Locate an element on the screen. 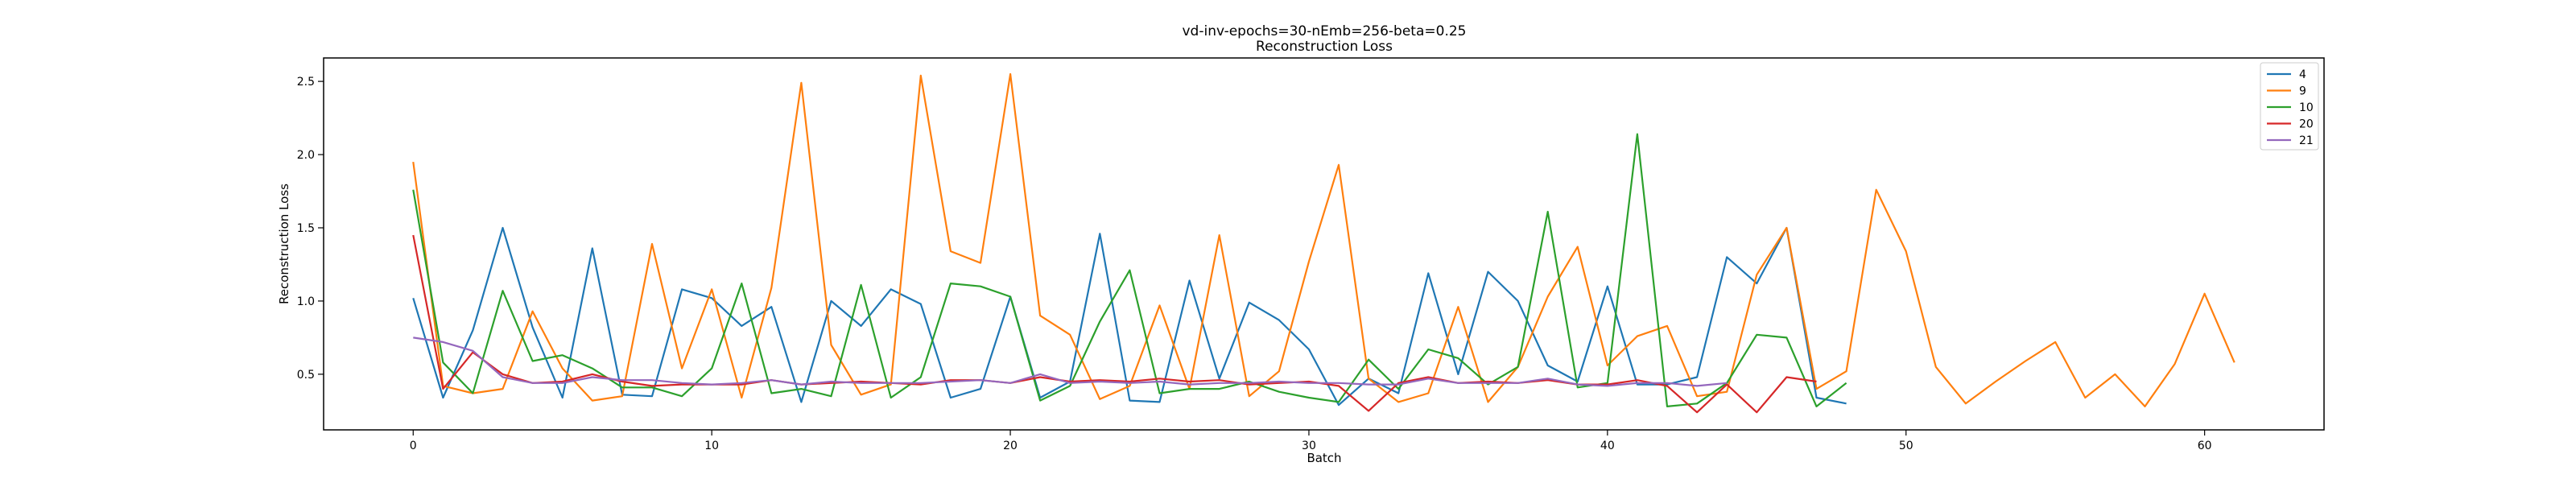 Image resolution: width=2576 pixels, height=483 pixels. x-tick-label: 30 is located at coordinates (1309, 446).